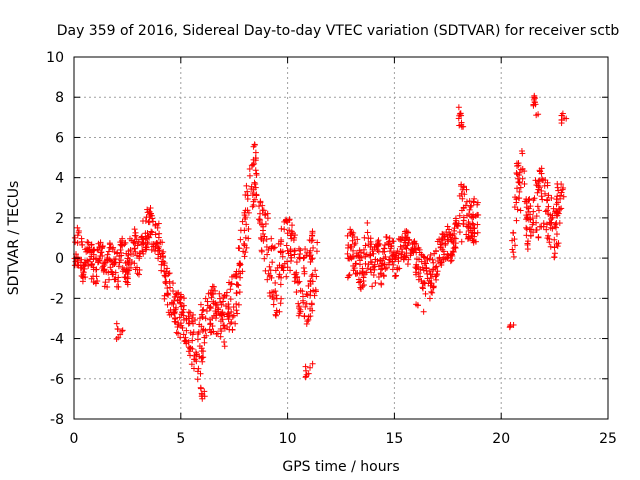  What do you see at coordinates (340, 467) in the screenshot?
I see `x-axis-label: GPS time / hours` at bounding box center [340, 467].